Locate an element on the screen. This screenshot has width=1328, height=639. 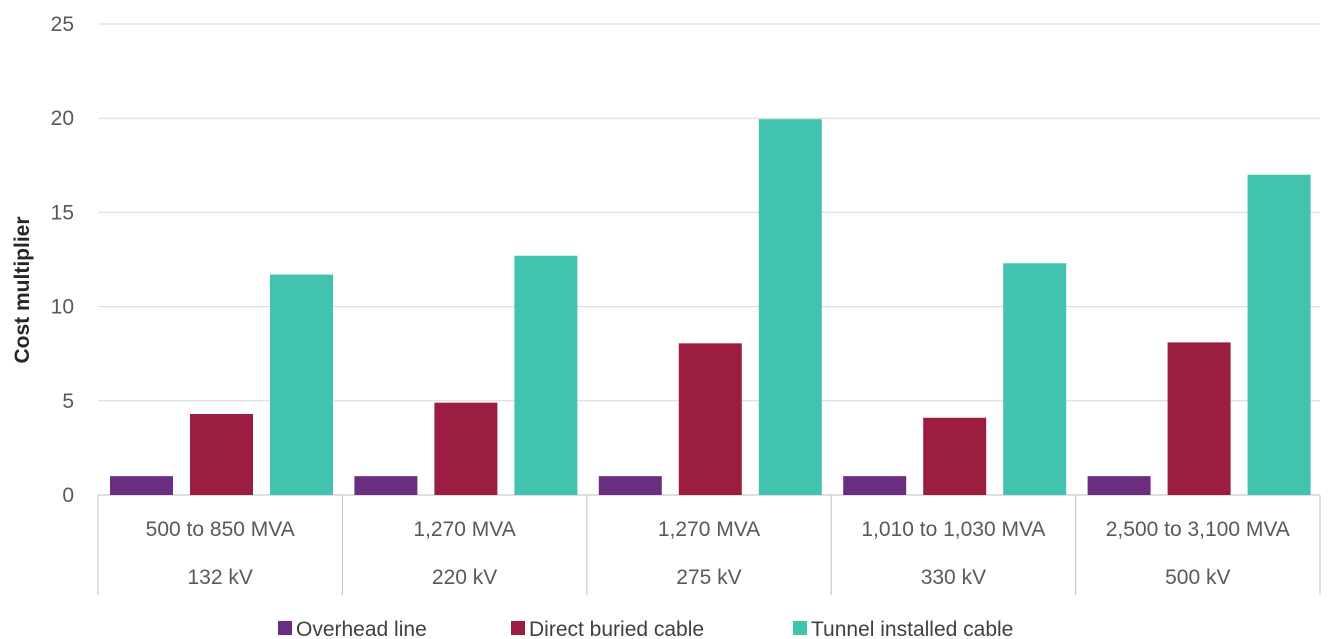
x-tick-label-voltage: 275 kV is located at coordinates (708, 577).